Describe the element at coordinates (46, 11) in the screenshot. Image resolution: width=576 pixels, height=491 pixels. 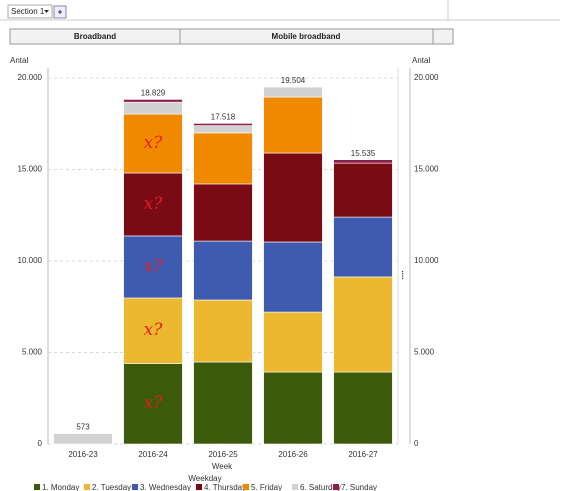
I see `dropdown-arrow` at that location.